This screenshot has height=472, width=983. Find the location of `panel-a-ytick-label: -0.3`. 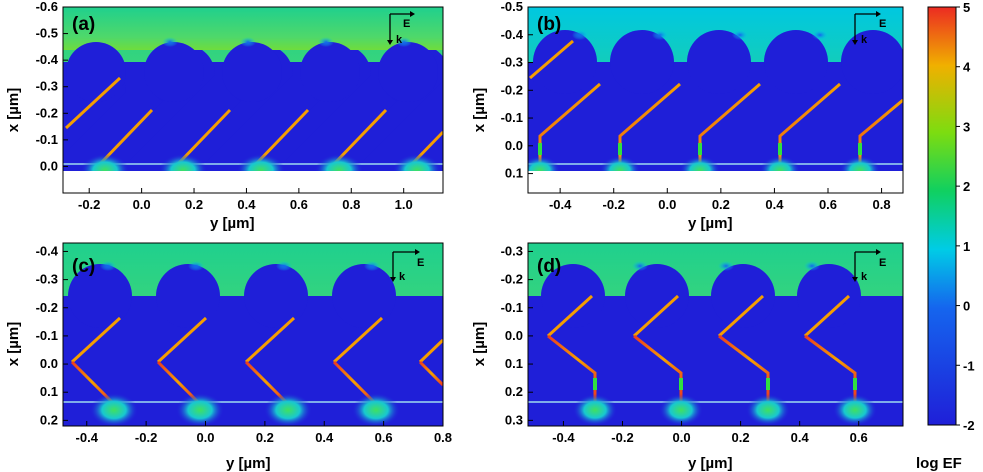

panel-a-ytick-label: -0.3 is located at coordinates (47, 86).